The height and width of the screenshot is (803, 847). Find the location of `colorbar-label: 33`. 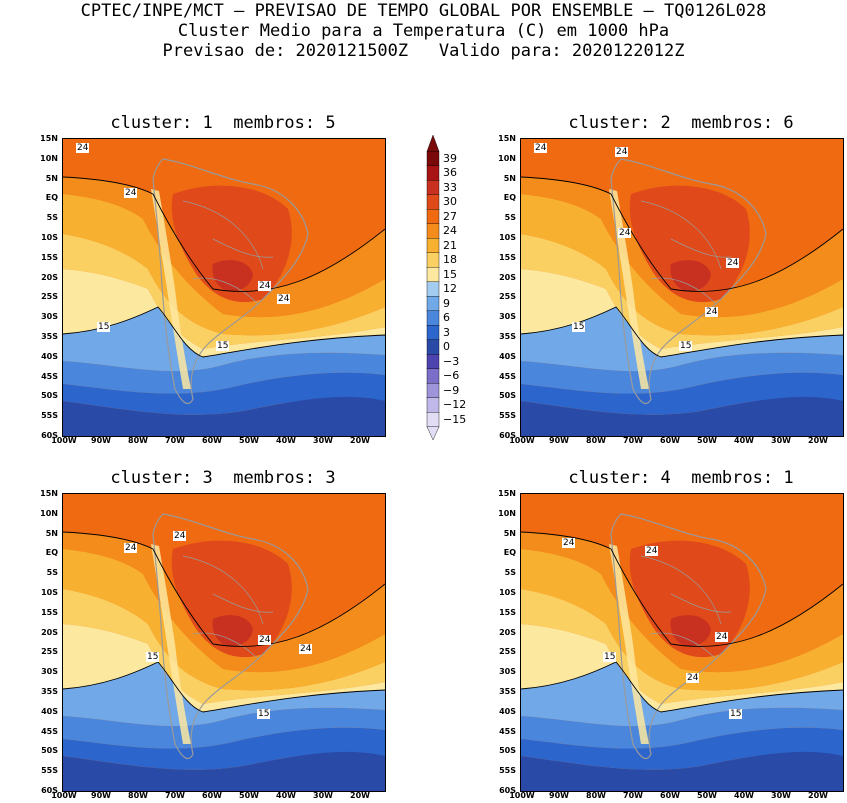

colorbar-label: 33 is located at coordinates (450, 187).